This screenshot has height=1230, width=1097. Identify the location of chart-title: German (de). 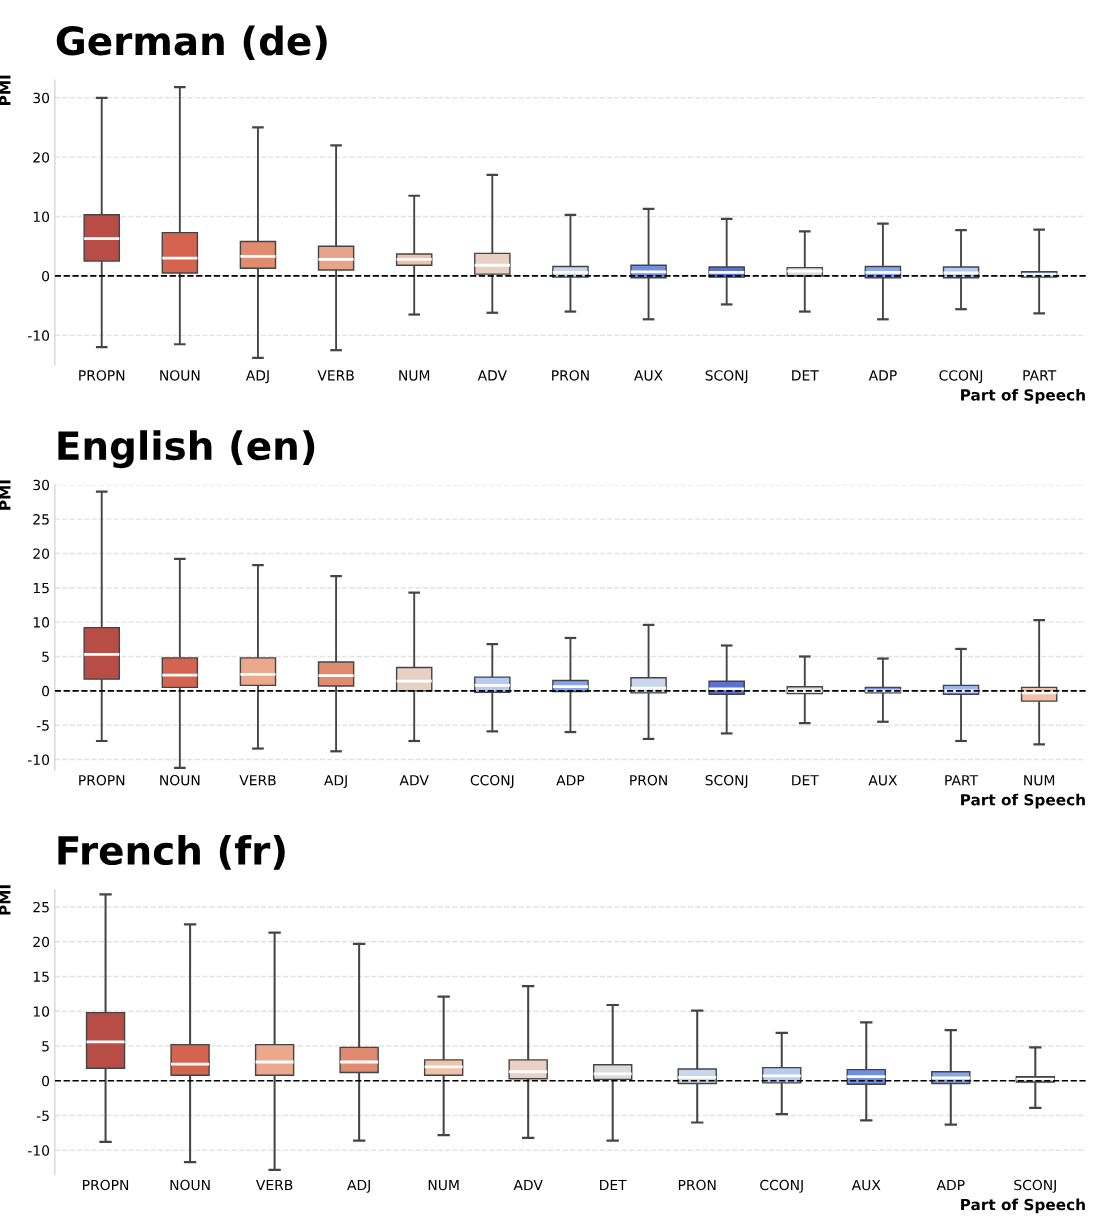
(191, 43).